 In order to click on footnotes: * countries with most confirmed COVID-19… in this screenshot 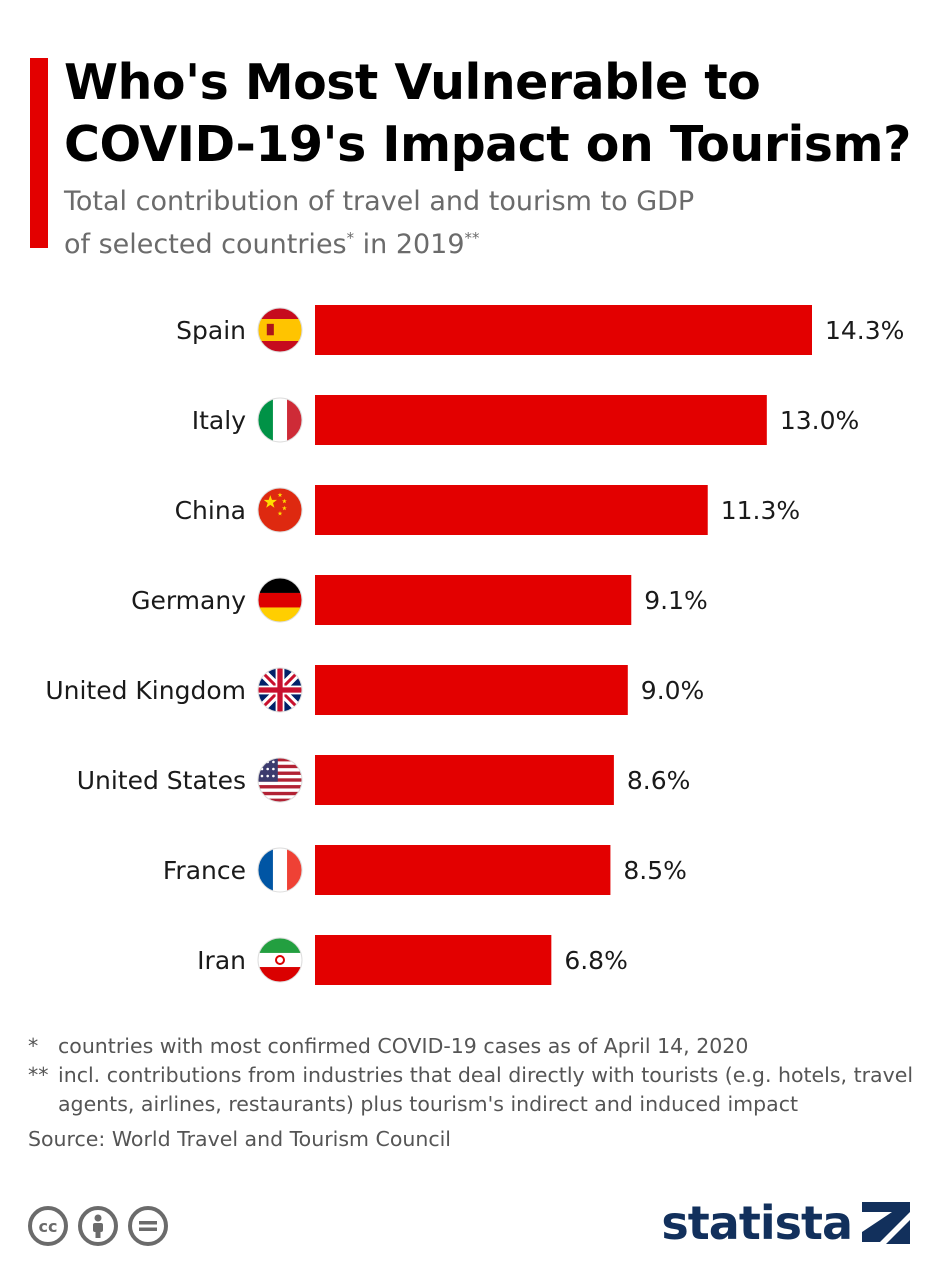, I will do `click(473, 1093)`.